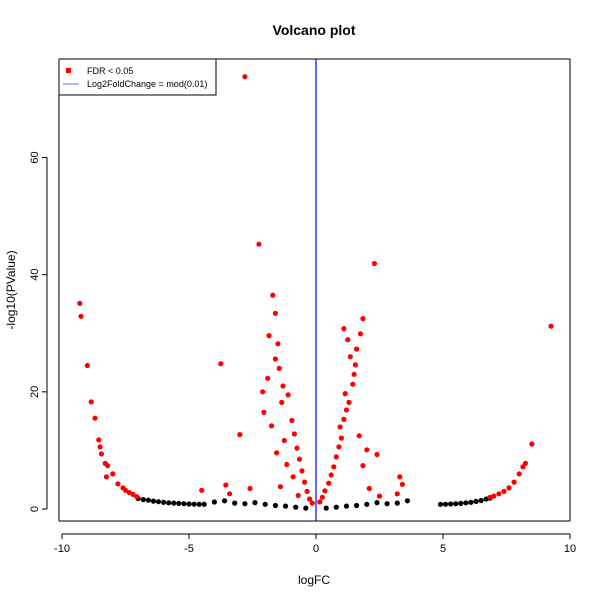 This screenshot has height=600, width=600. Describe the element at coordinates (443, 549) in the screenshot. I see `x-tick-label: 5` at that location.